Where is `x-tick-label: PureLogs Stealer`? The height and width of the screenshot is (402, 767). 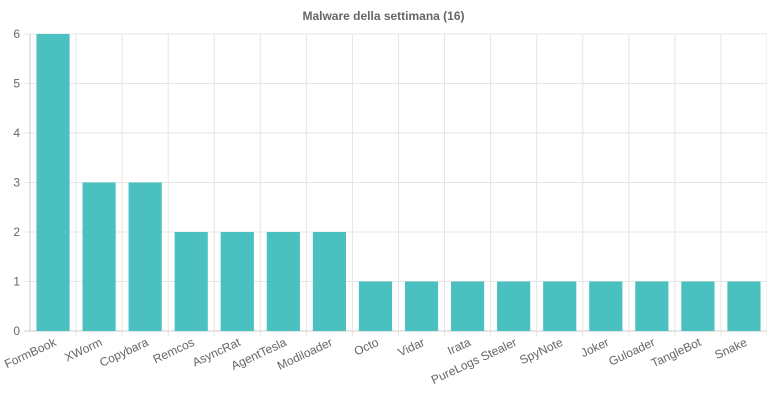 x-tick-label: PureLogs Stealer is located at coordinates (474, 361).